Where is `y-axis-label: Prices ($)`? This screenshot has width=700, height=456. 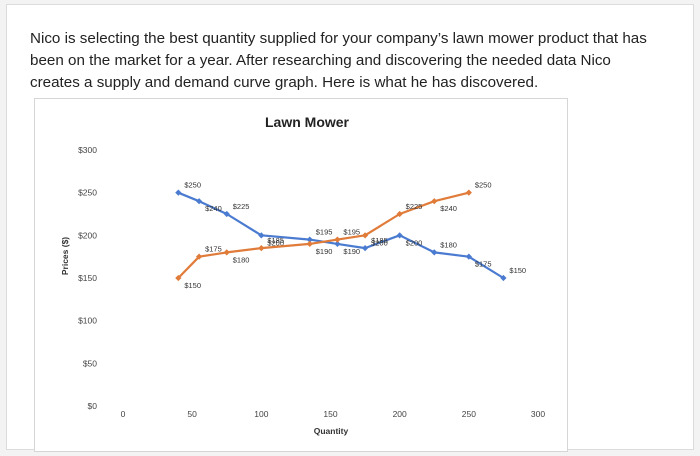
y-axis-label: Prices ($) is located at coordinates (65, 256).